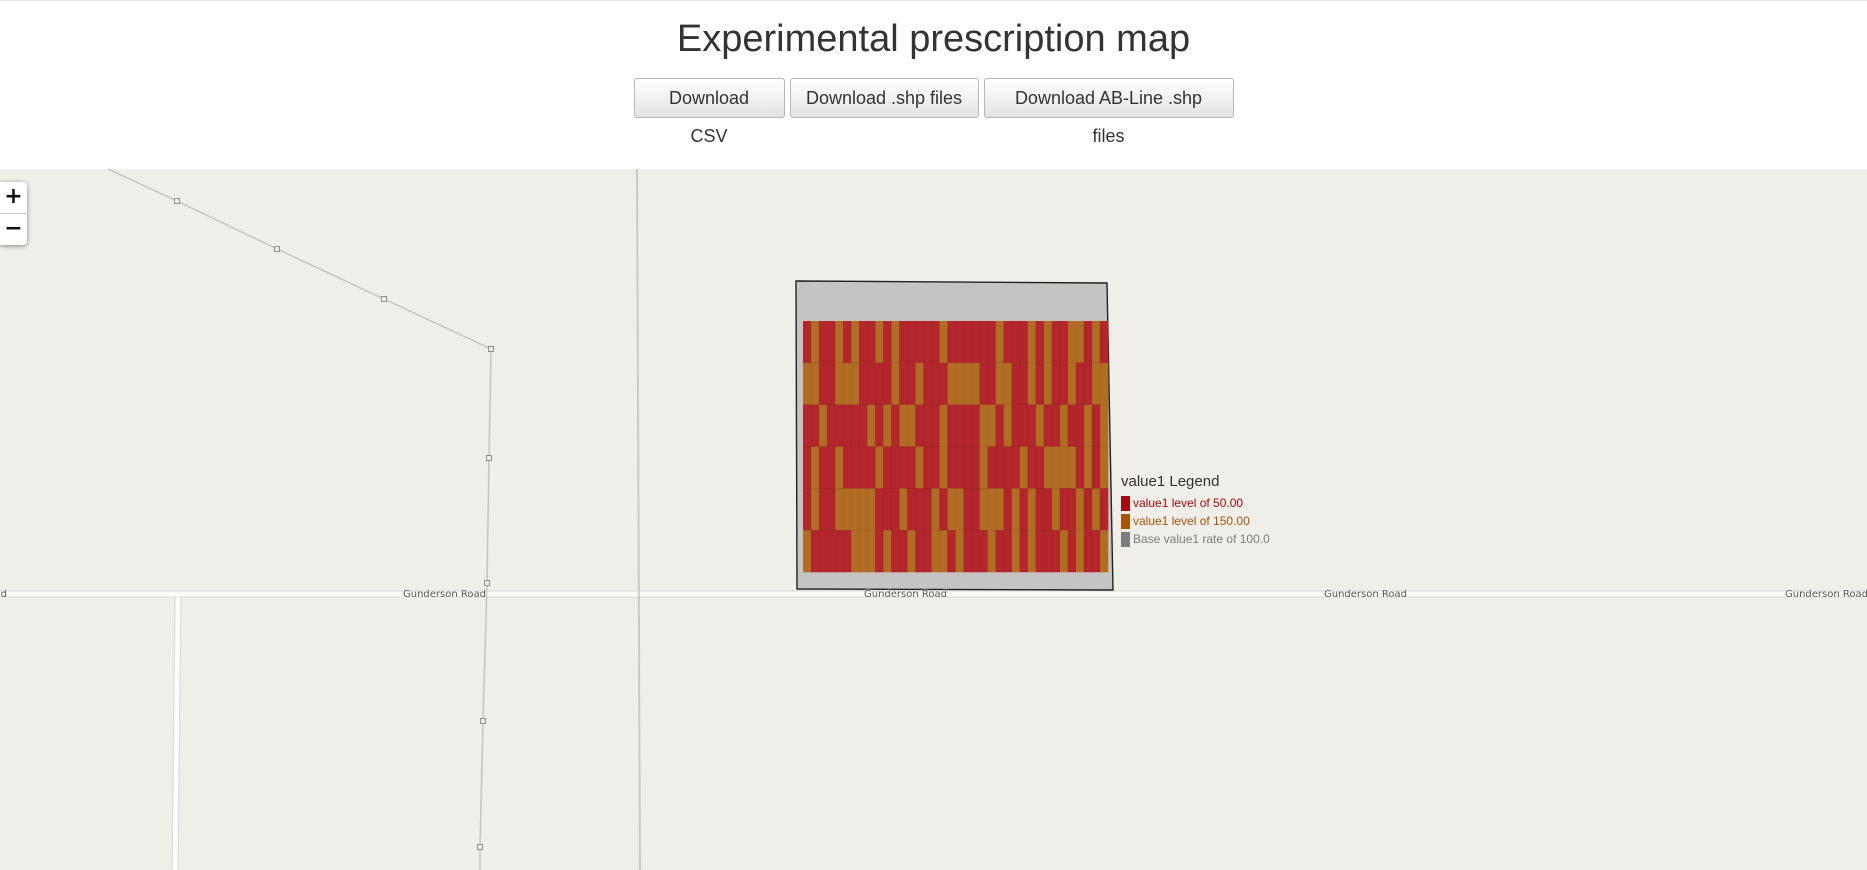  What do you see at coordinates (13, 198) in the screenshot?
I see `zoom-in-button: +` at bounding box center [13, 198].